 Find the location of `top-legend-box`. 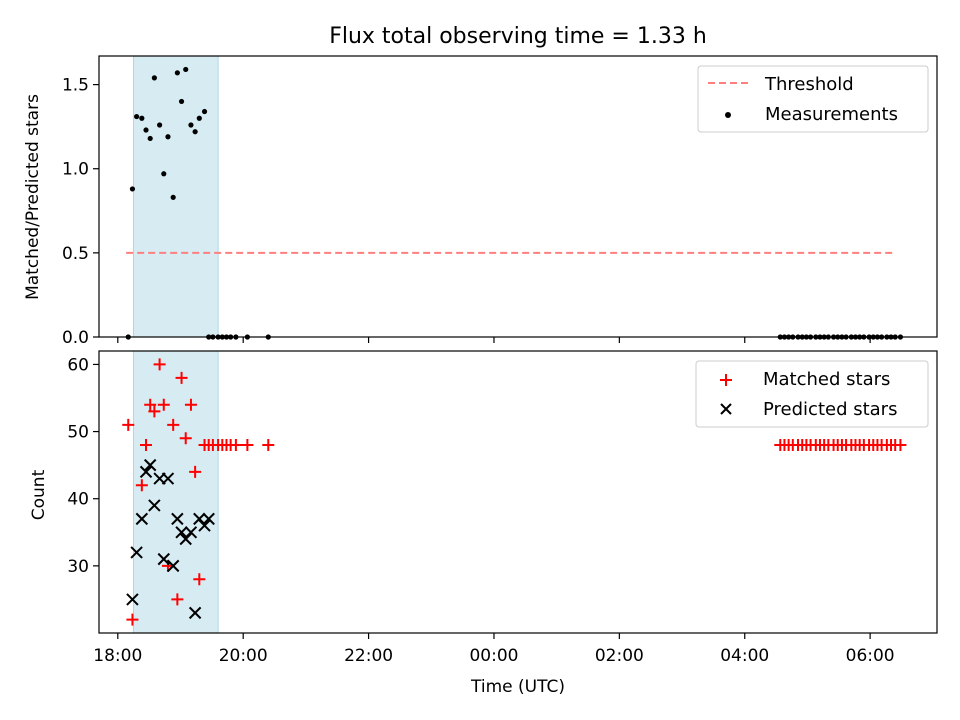

top-legend-box is located at coordinates (813, 99).